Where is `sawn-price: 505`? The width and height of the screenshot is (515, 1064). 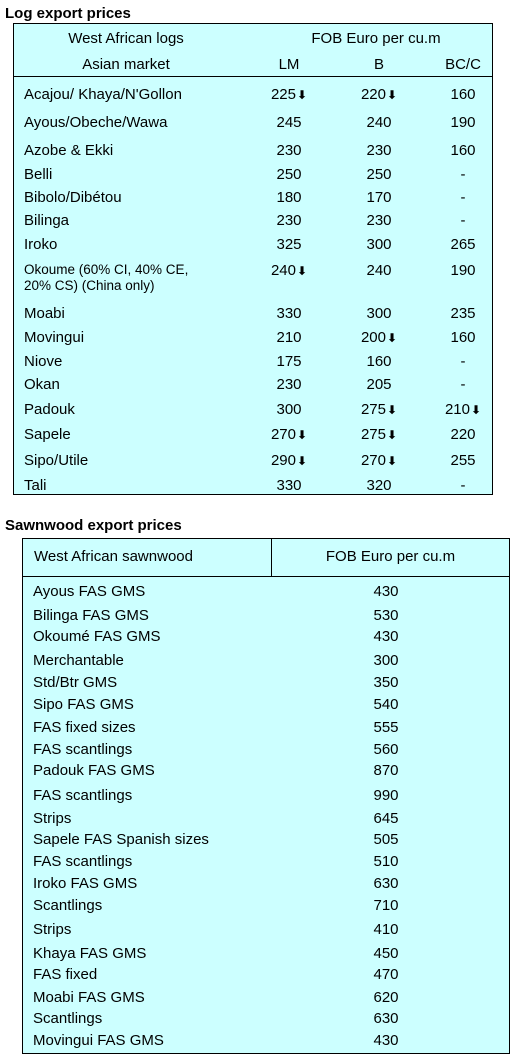 sawn-price: 505 is located at coordinates (386, 839).